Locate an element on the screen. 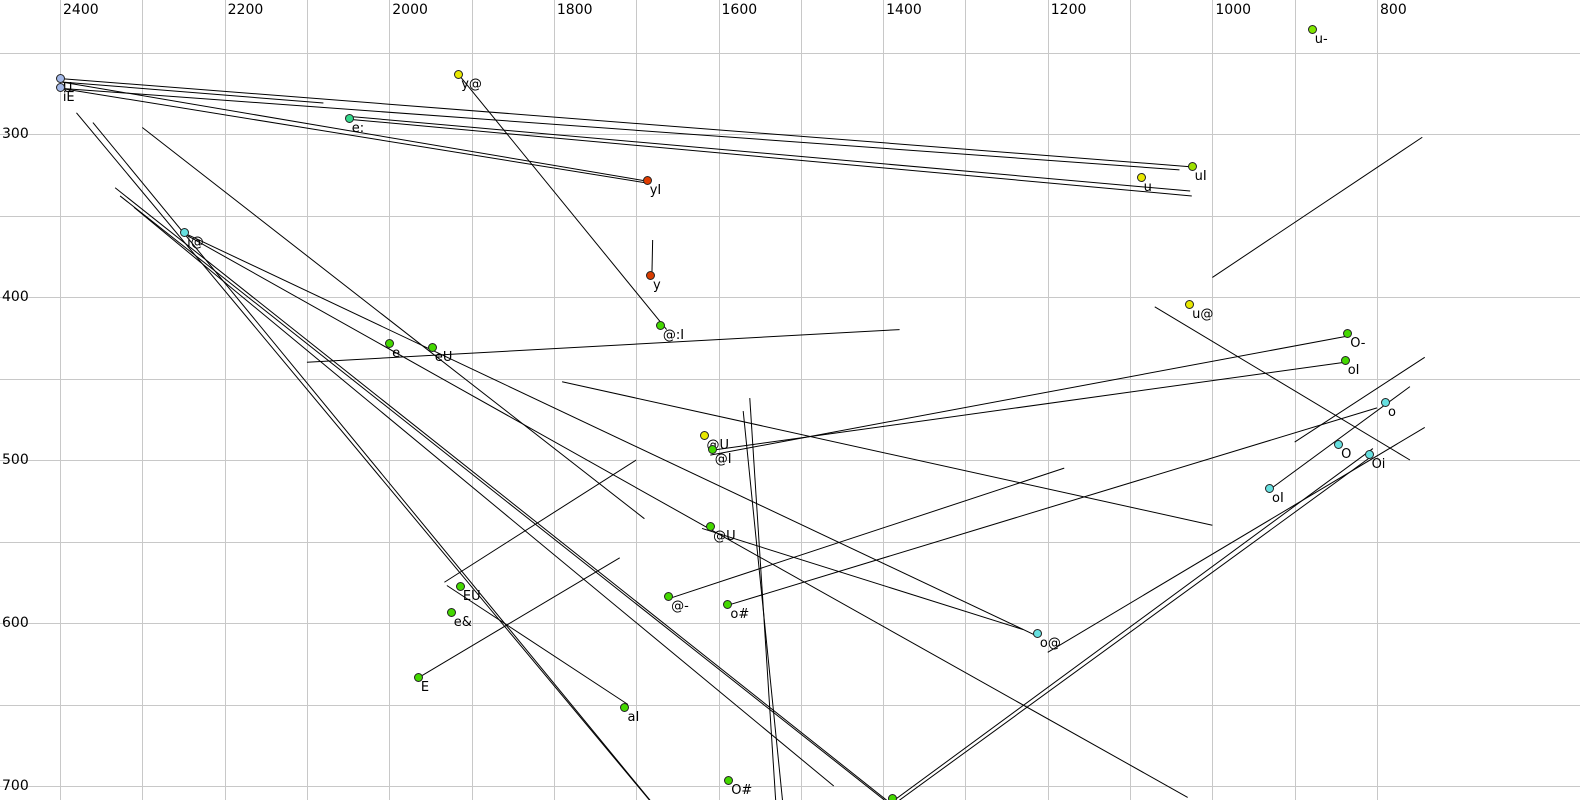  x-axis-tick-label: 2200 is located at coordinates (245, 10).